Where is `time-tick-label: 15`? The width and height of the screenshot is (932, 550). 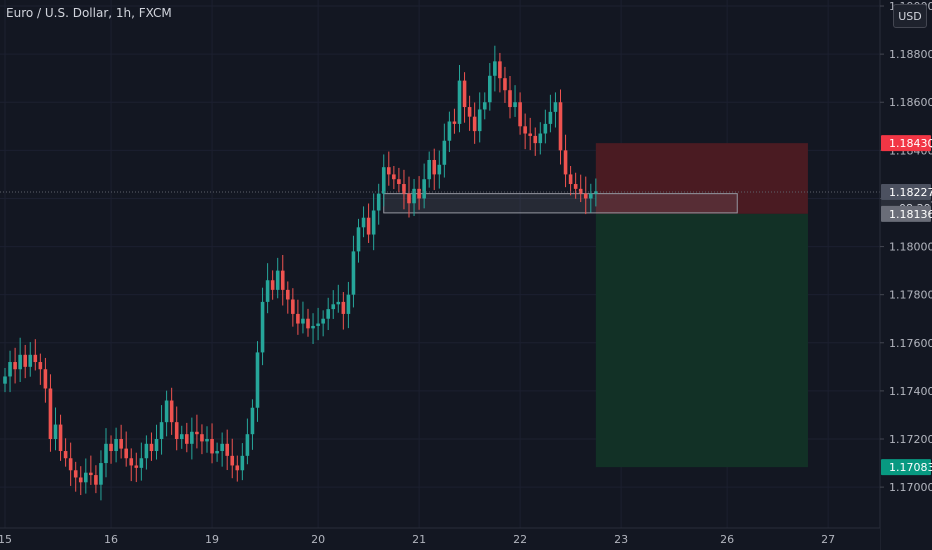 time-tick-label: 15 is located at coordinates (6, 539).